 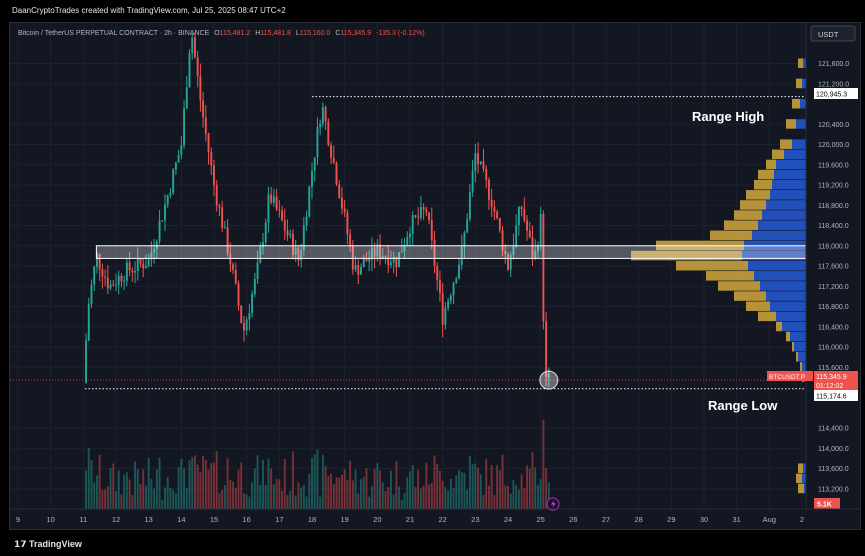 I want to click on price-tick-label: 119,200.0, so click(x=833, y=186).